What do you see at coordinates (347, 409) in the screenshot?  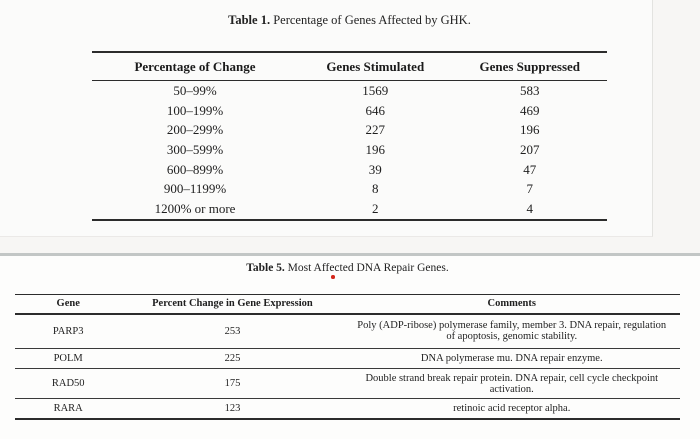 I see `table-row: RARA 123 retinoic acid receptor alpha.` at bounding box center [347, 409].